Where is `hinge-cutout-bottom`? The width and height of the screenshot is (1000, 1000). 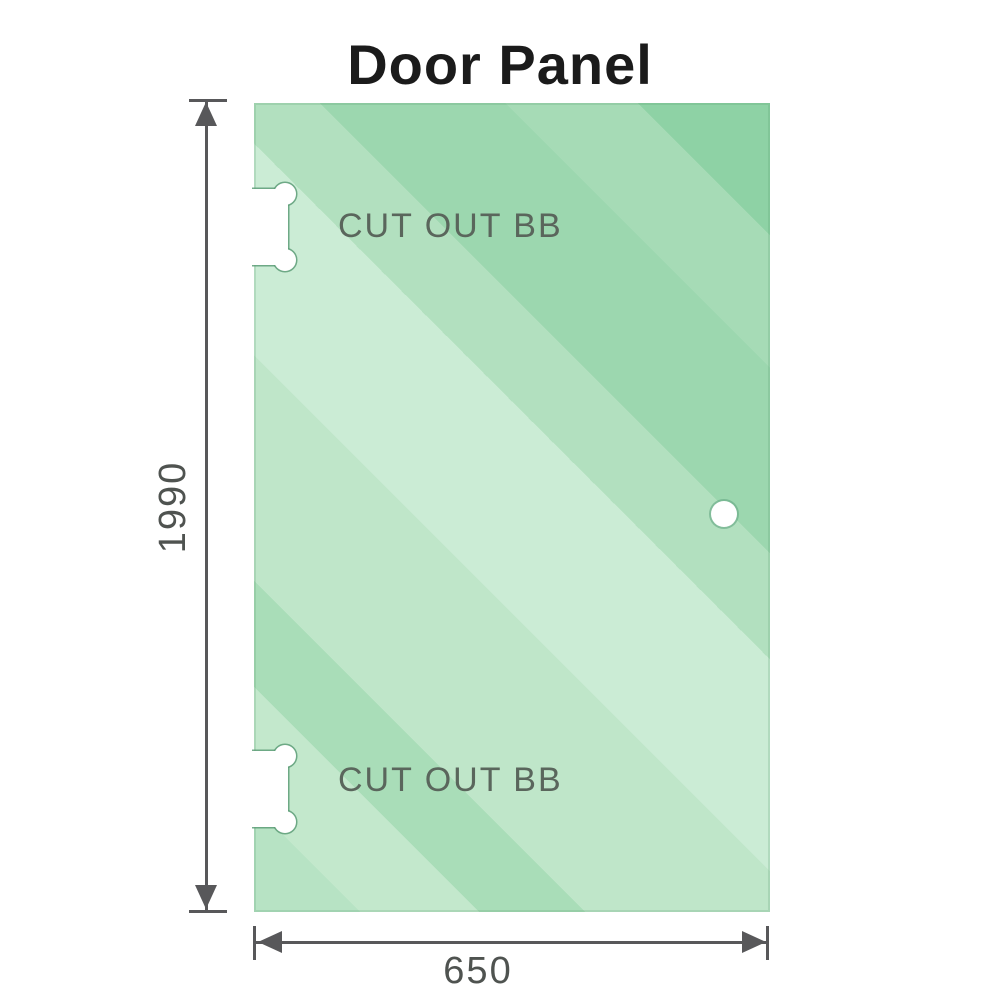 hinge-cutout-bottom is located at coordinates (275, 789).